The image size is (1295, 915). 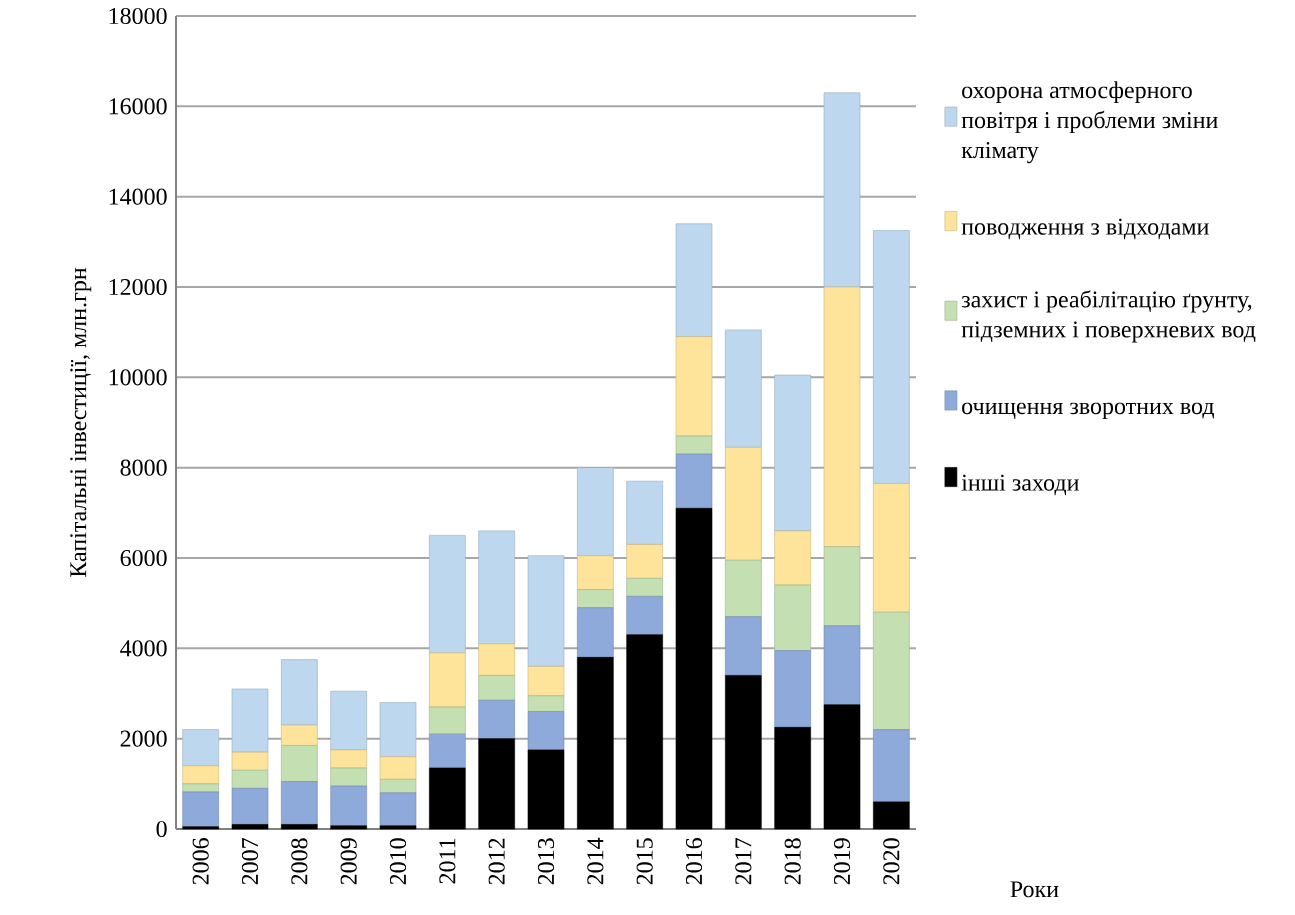 I want to click on y-tick-label: 16000, so click(x=138, y=106).